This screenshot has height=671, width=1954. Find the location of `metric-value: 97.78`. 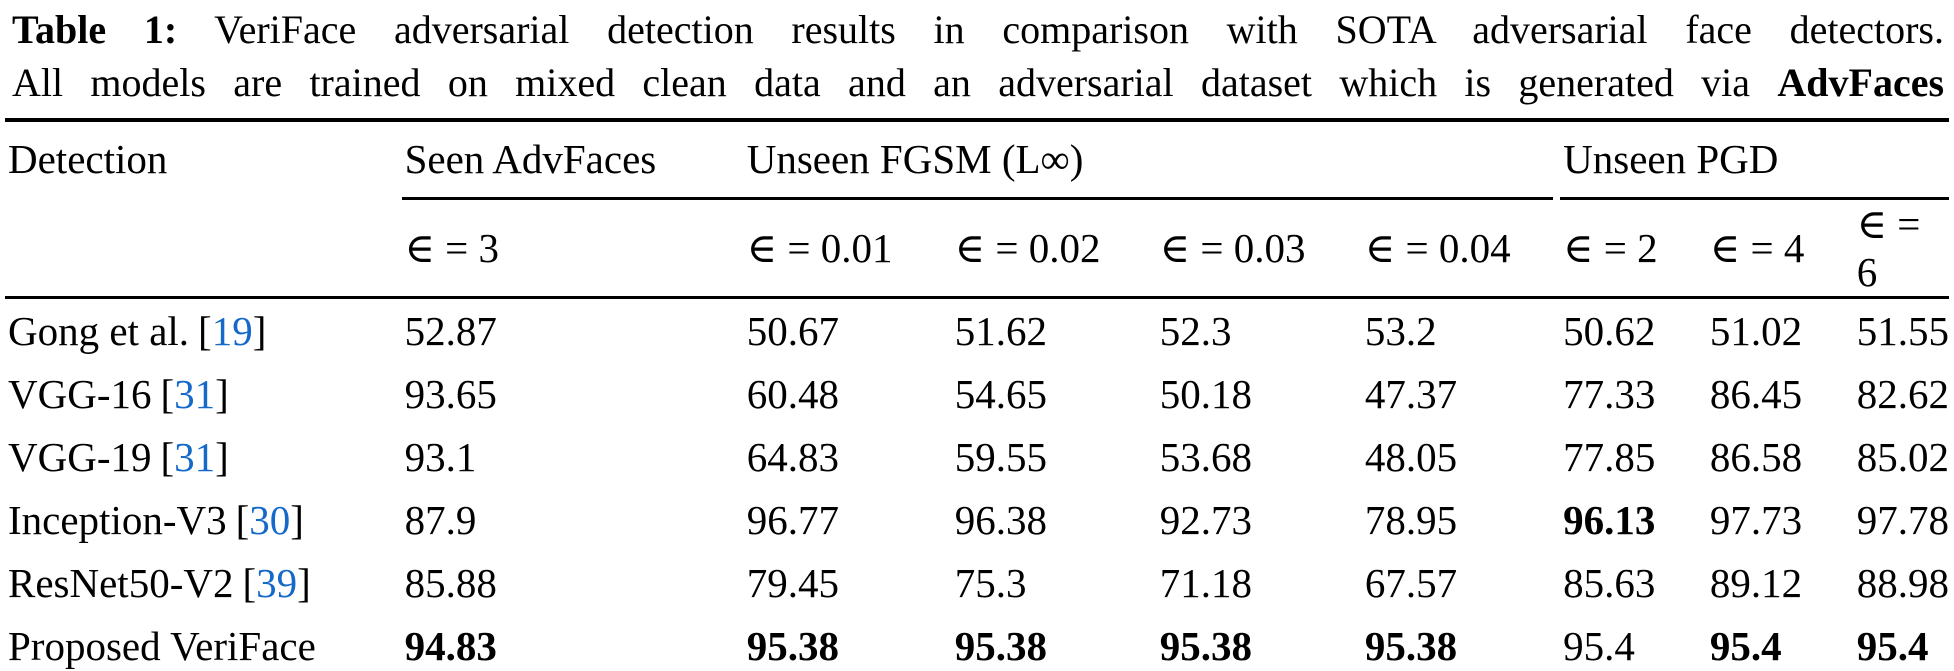

metric-value: 97.78 is located at coordinates (1902, 519).